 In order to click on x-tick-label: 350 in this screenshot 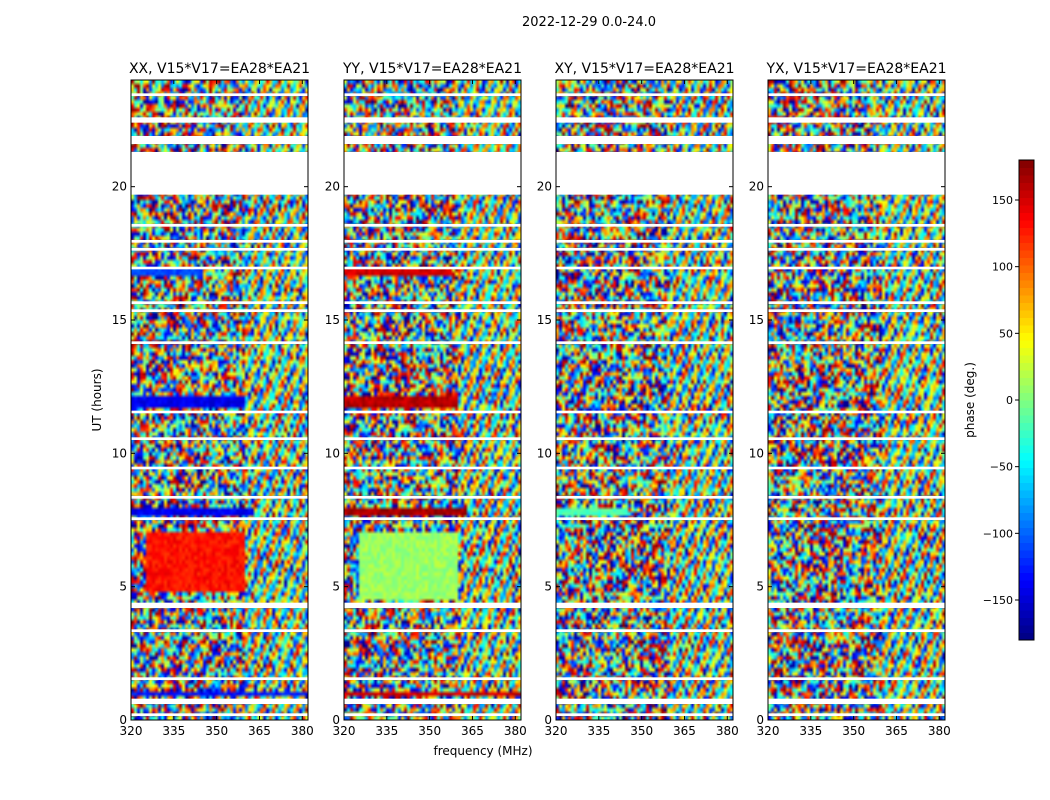, I will do `click(853, 731)`.